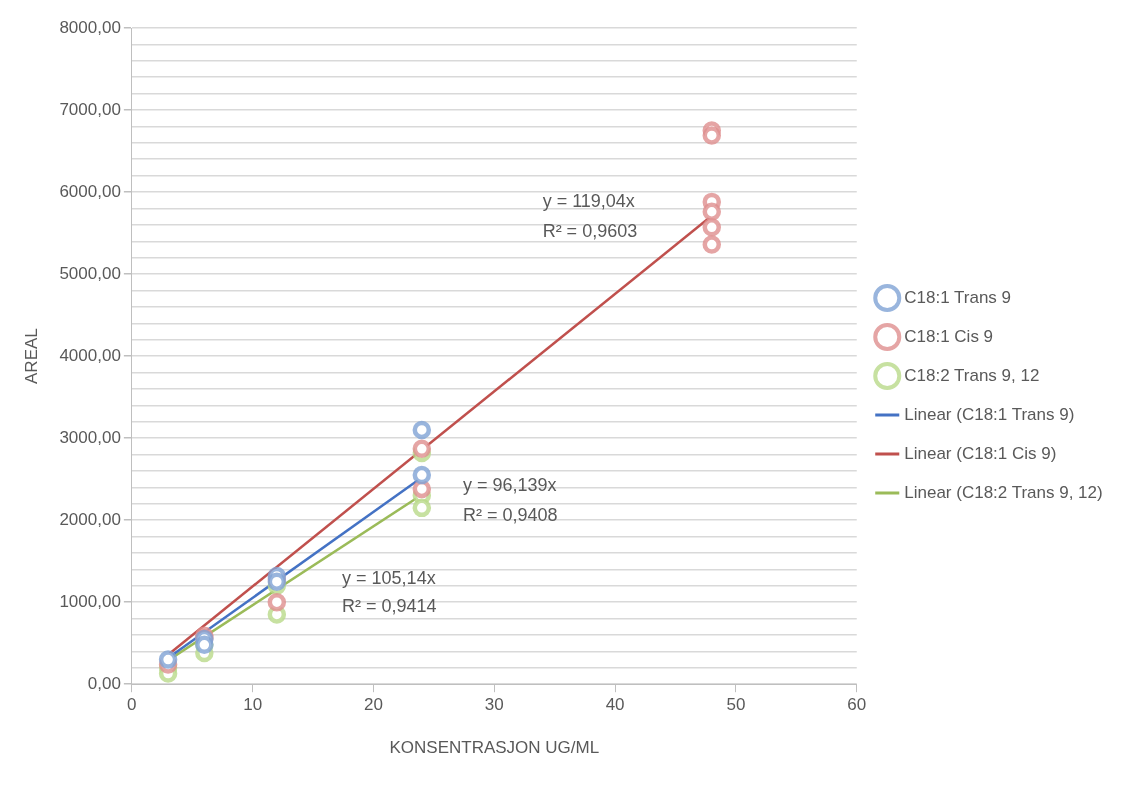  What do you see at coordinates (989, 414) in the screenshot?
I see `legend-label: Linear (C18:1 Trans 9)` at bounding box center [989, 414].